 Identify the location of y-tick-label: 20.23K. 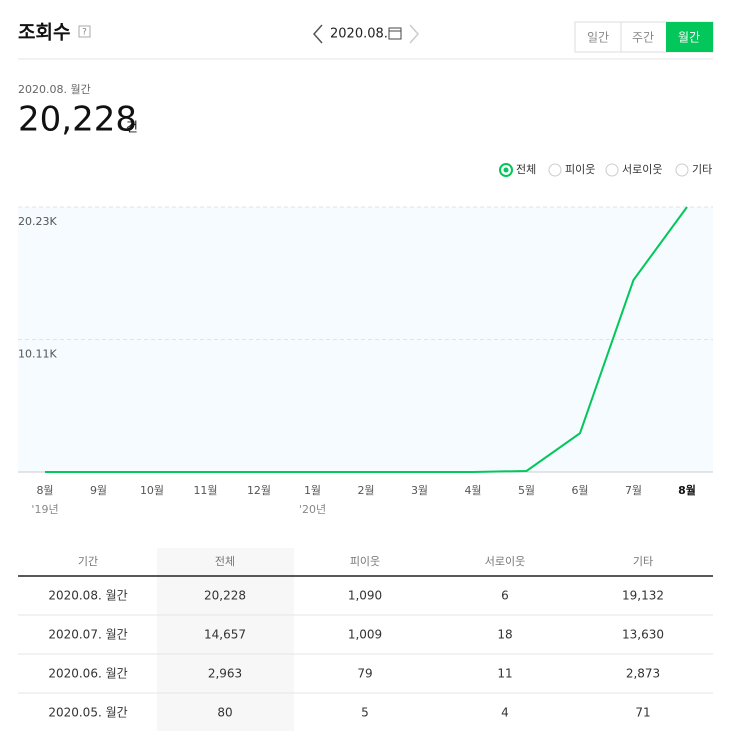
(37, 221).